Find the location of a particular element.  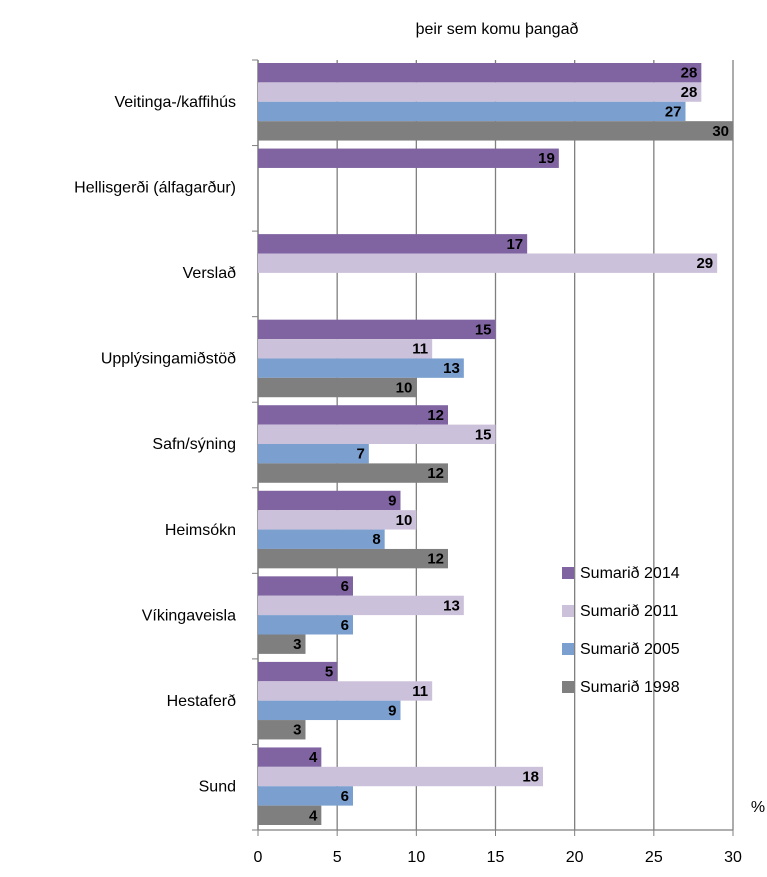

x-tick-label: 25 is located at coordinates (654, 857).